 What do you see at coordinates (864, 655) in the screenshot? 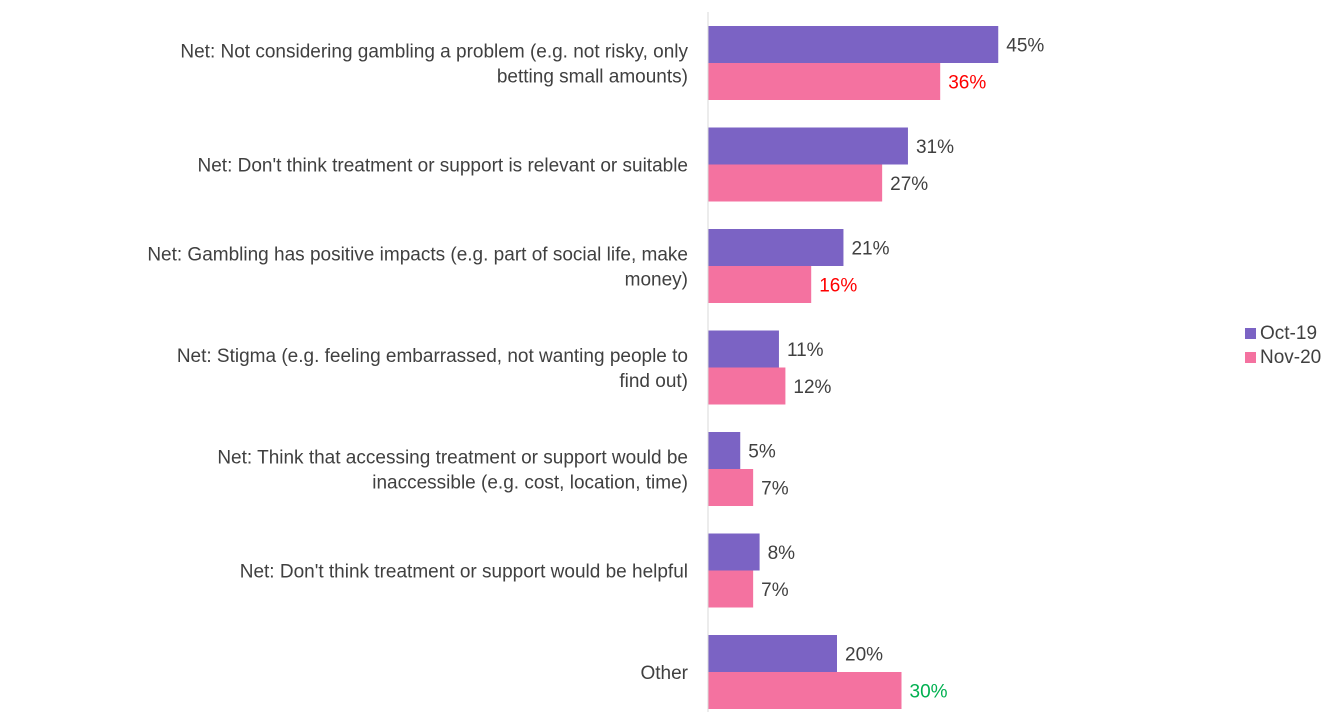
I see `data-label: 20%` at bounding box center [864, 655].